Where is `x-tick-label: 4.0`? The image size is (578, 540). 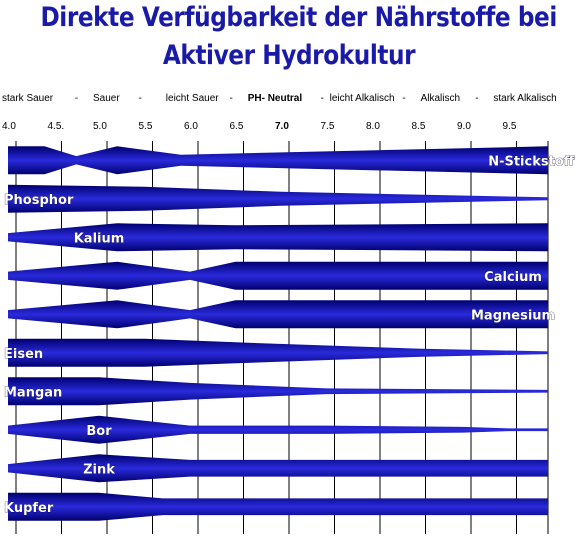
x-tick-label: 4.0 is located at coordinates (9, 126).